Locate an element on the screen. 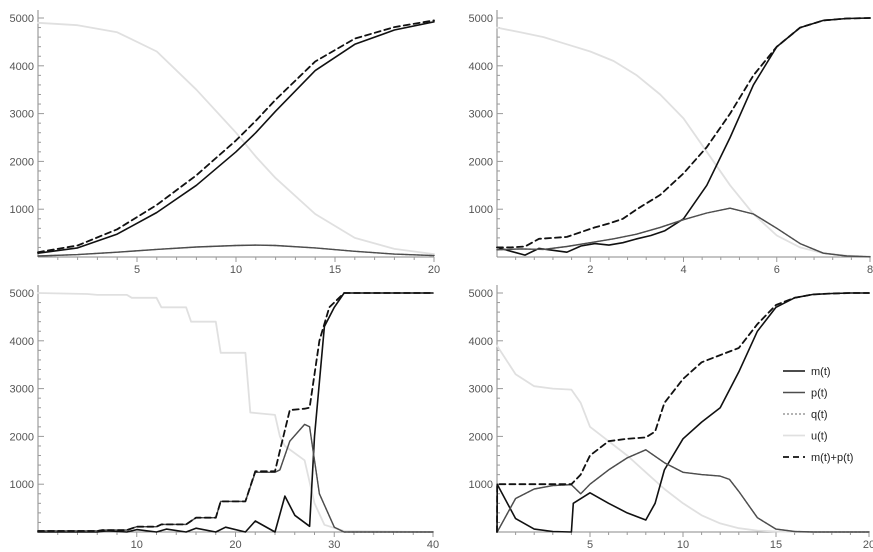 This screenshot has height=552, width=873. x-tick-label: 40 is located at coordinates (433, 545).